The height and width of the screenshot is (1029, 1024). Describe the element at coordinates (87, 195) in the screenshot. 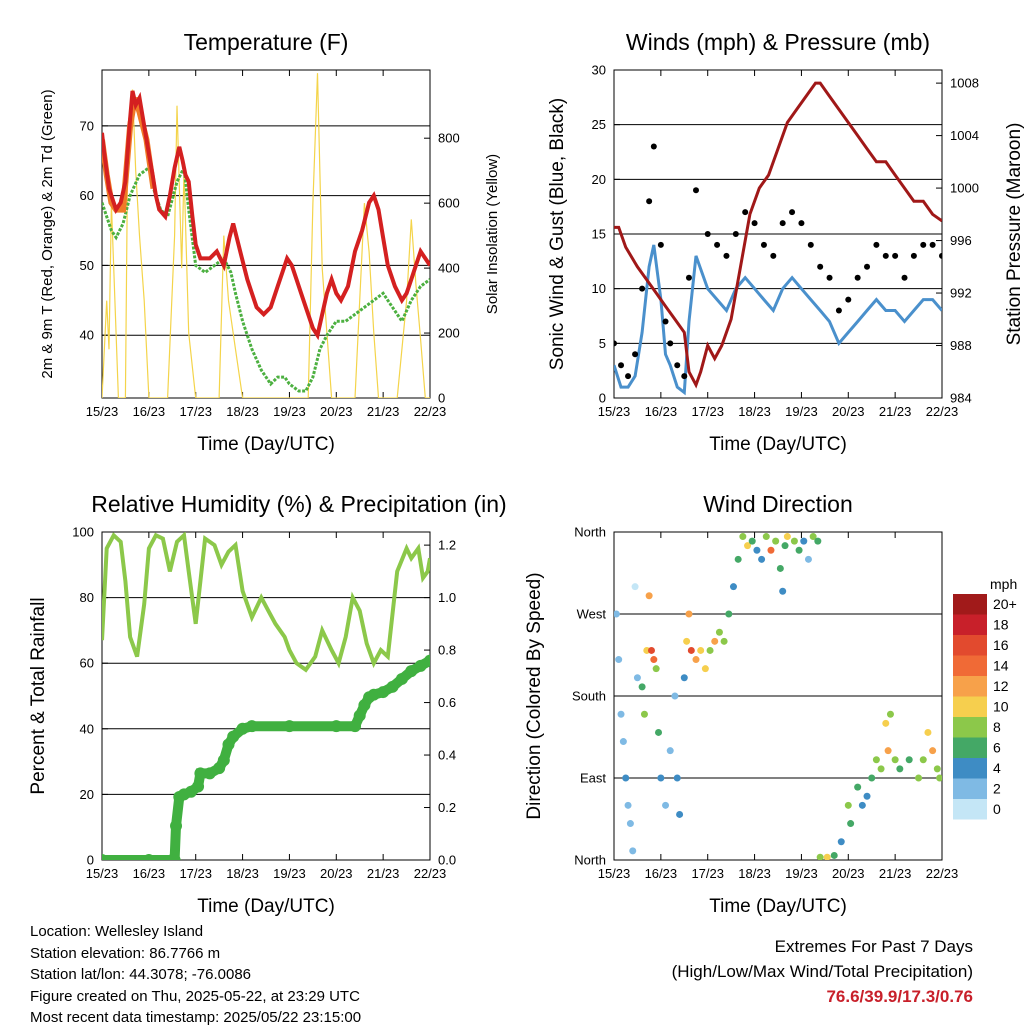

I see `y-tick-label: 60` at that location.